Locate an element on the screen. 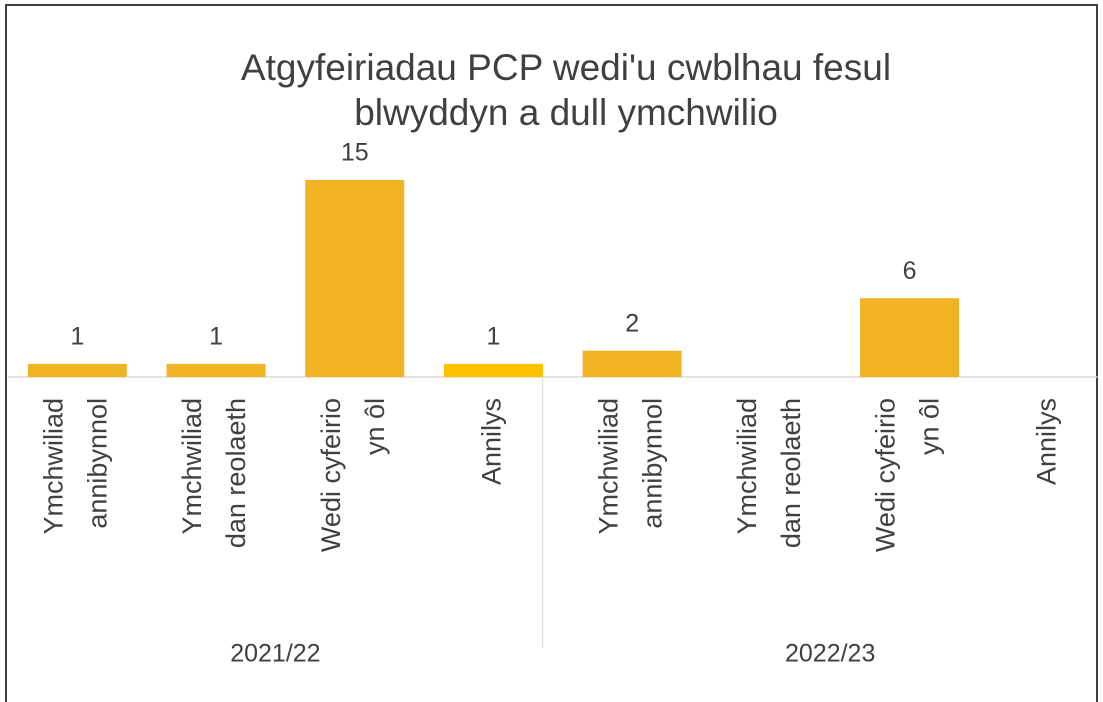 The width and height of the screenshot is (1103, 702). data-label: 15 is located at coordinates (355, 153).